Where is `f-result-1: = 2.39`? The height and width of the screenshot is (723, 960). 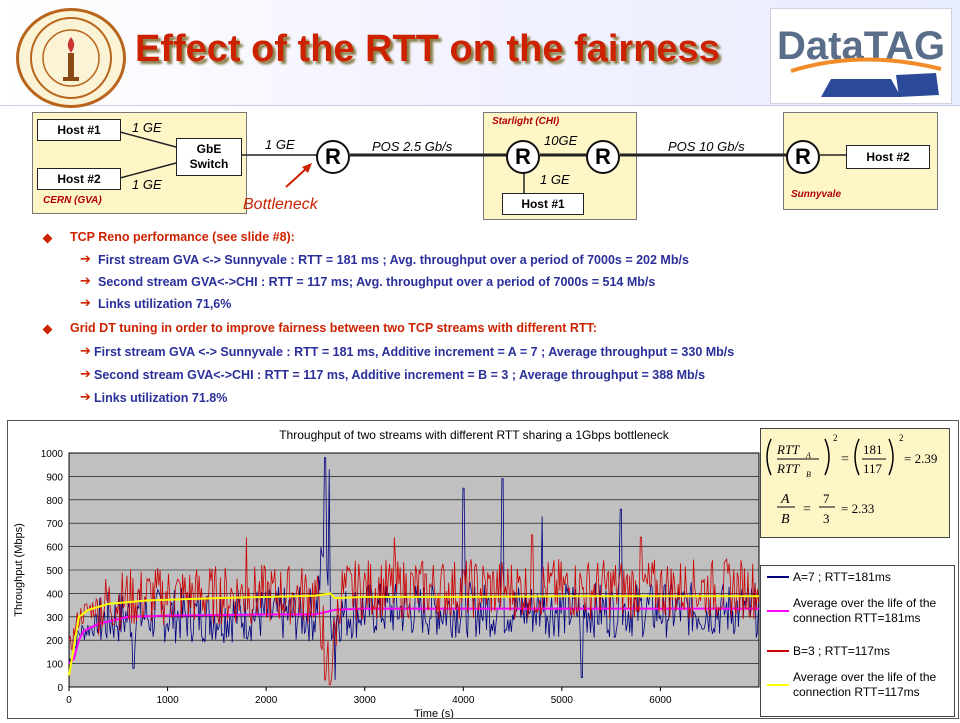
f-result-1: = 2.39 is located at coordinates (920, 458).